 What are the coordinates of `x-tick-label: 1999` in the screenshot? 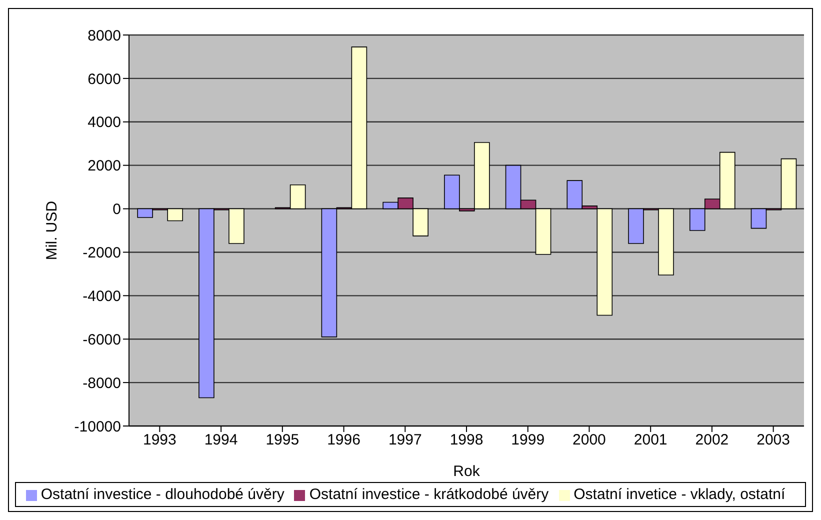 It's located at (528, 440).